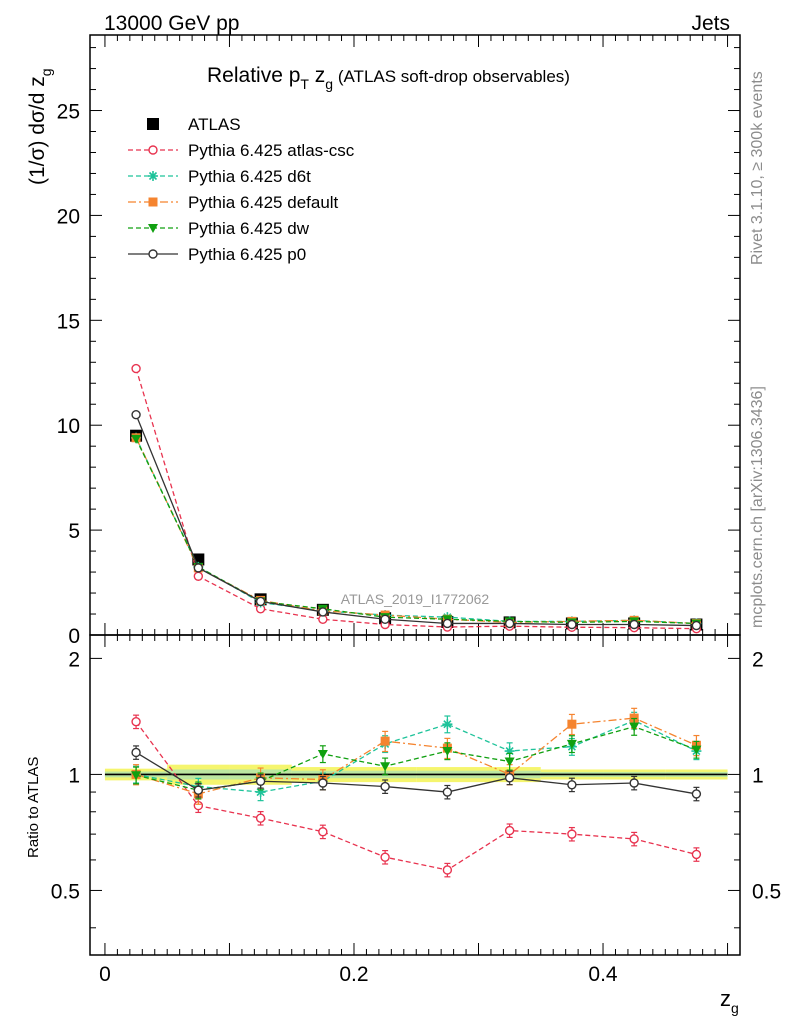 This screenshot has height=1024, width=786. I want to click on main-y-axis-label: (1/σ) dσ/d zg, so click(40, 126).